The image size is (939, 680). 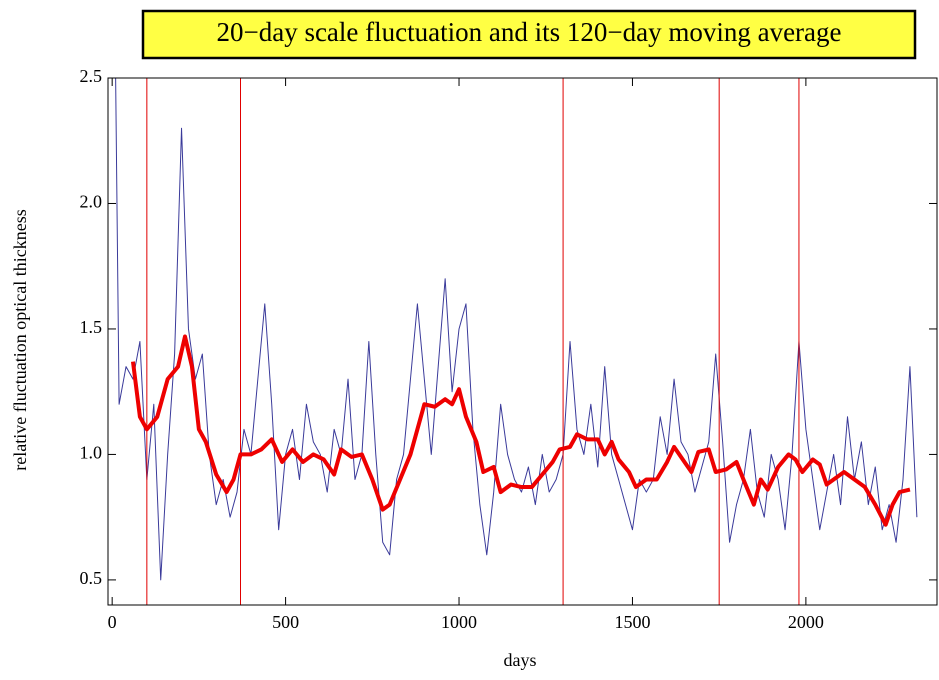 I want to click on x-tick-label: 2000, so click(x=806, y=622).